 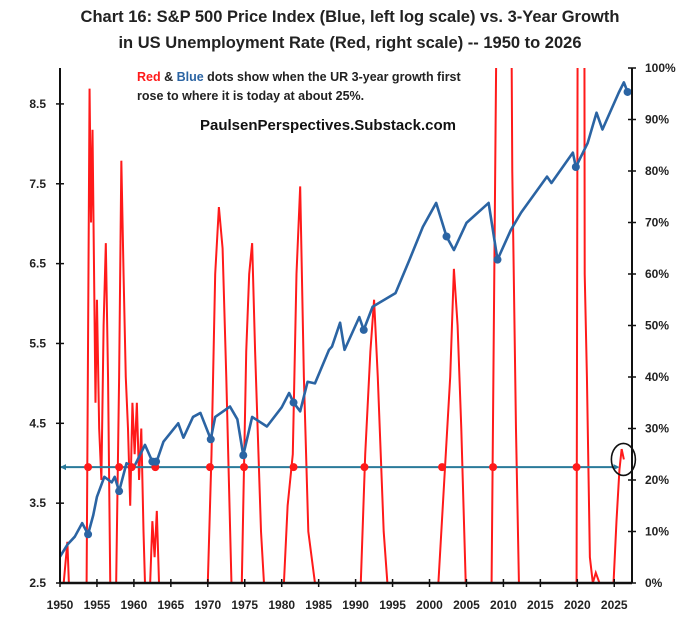 I want to click on x-tick-label: 2025, so click(x=614, y=605).